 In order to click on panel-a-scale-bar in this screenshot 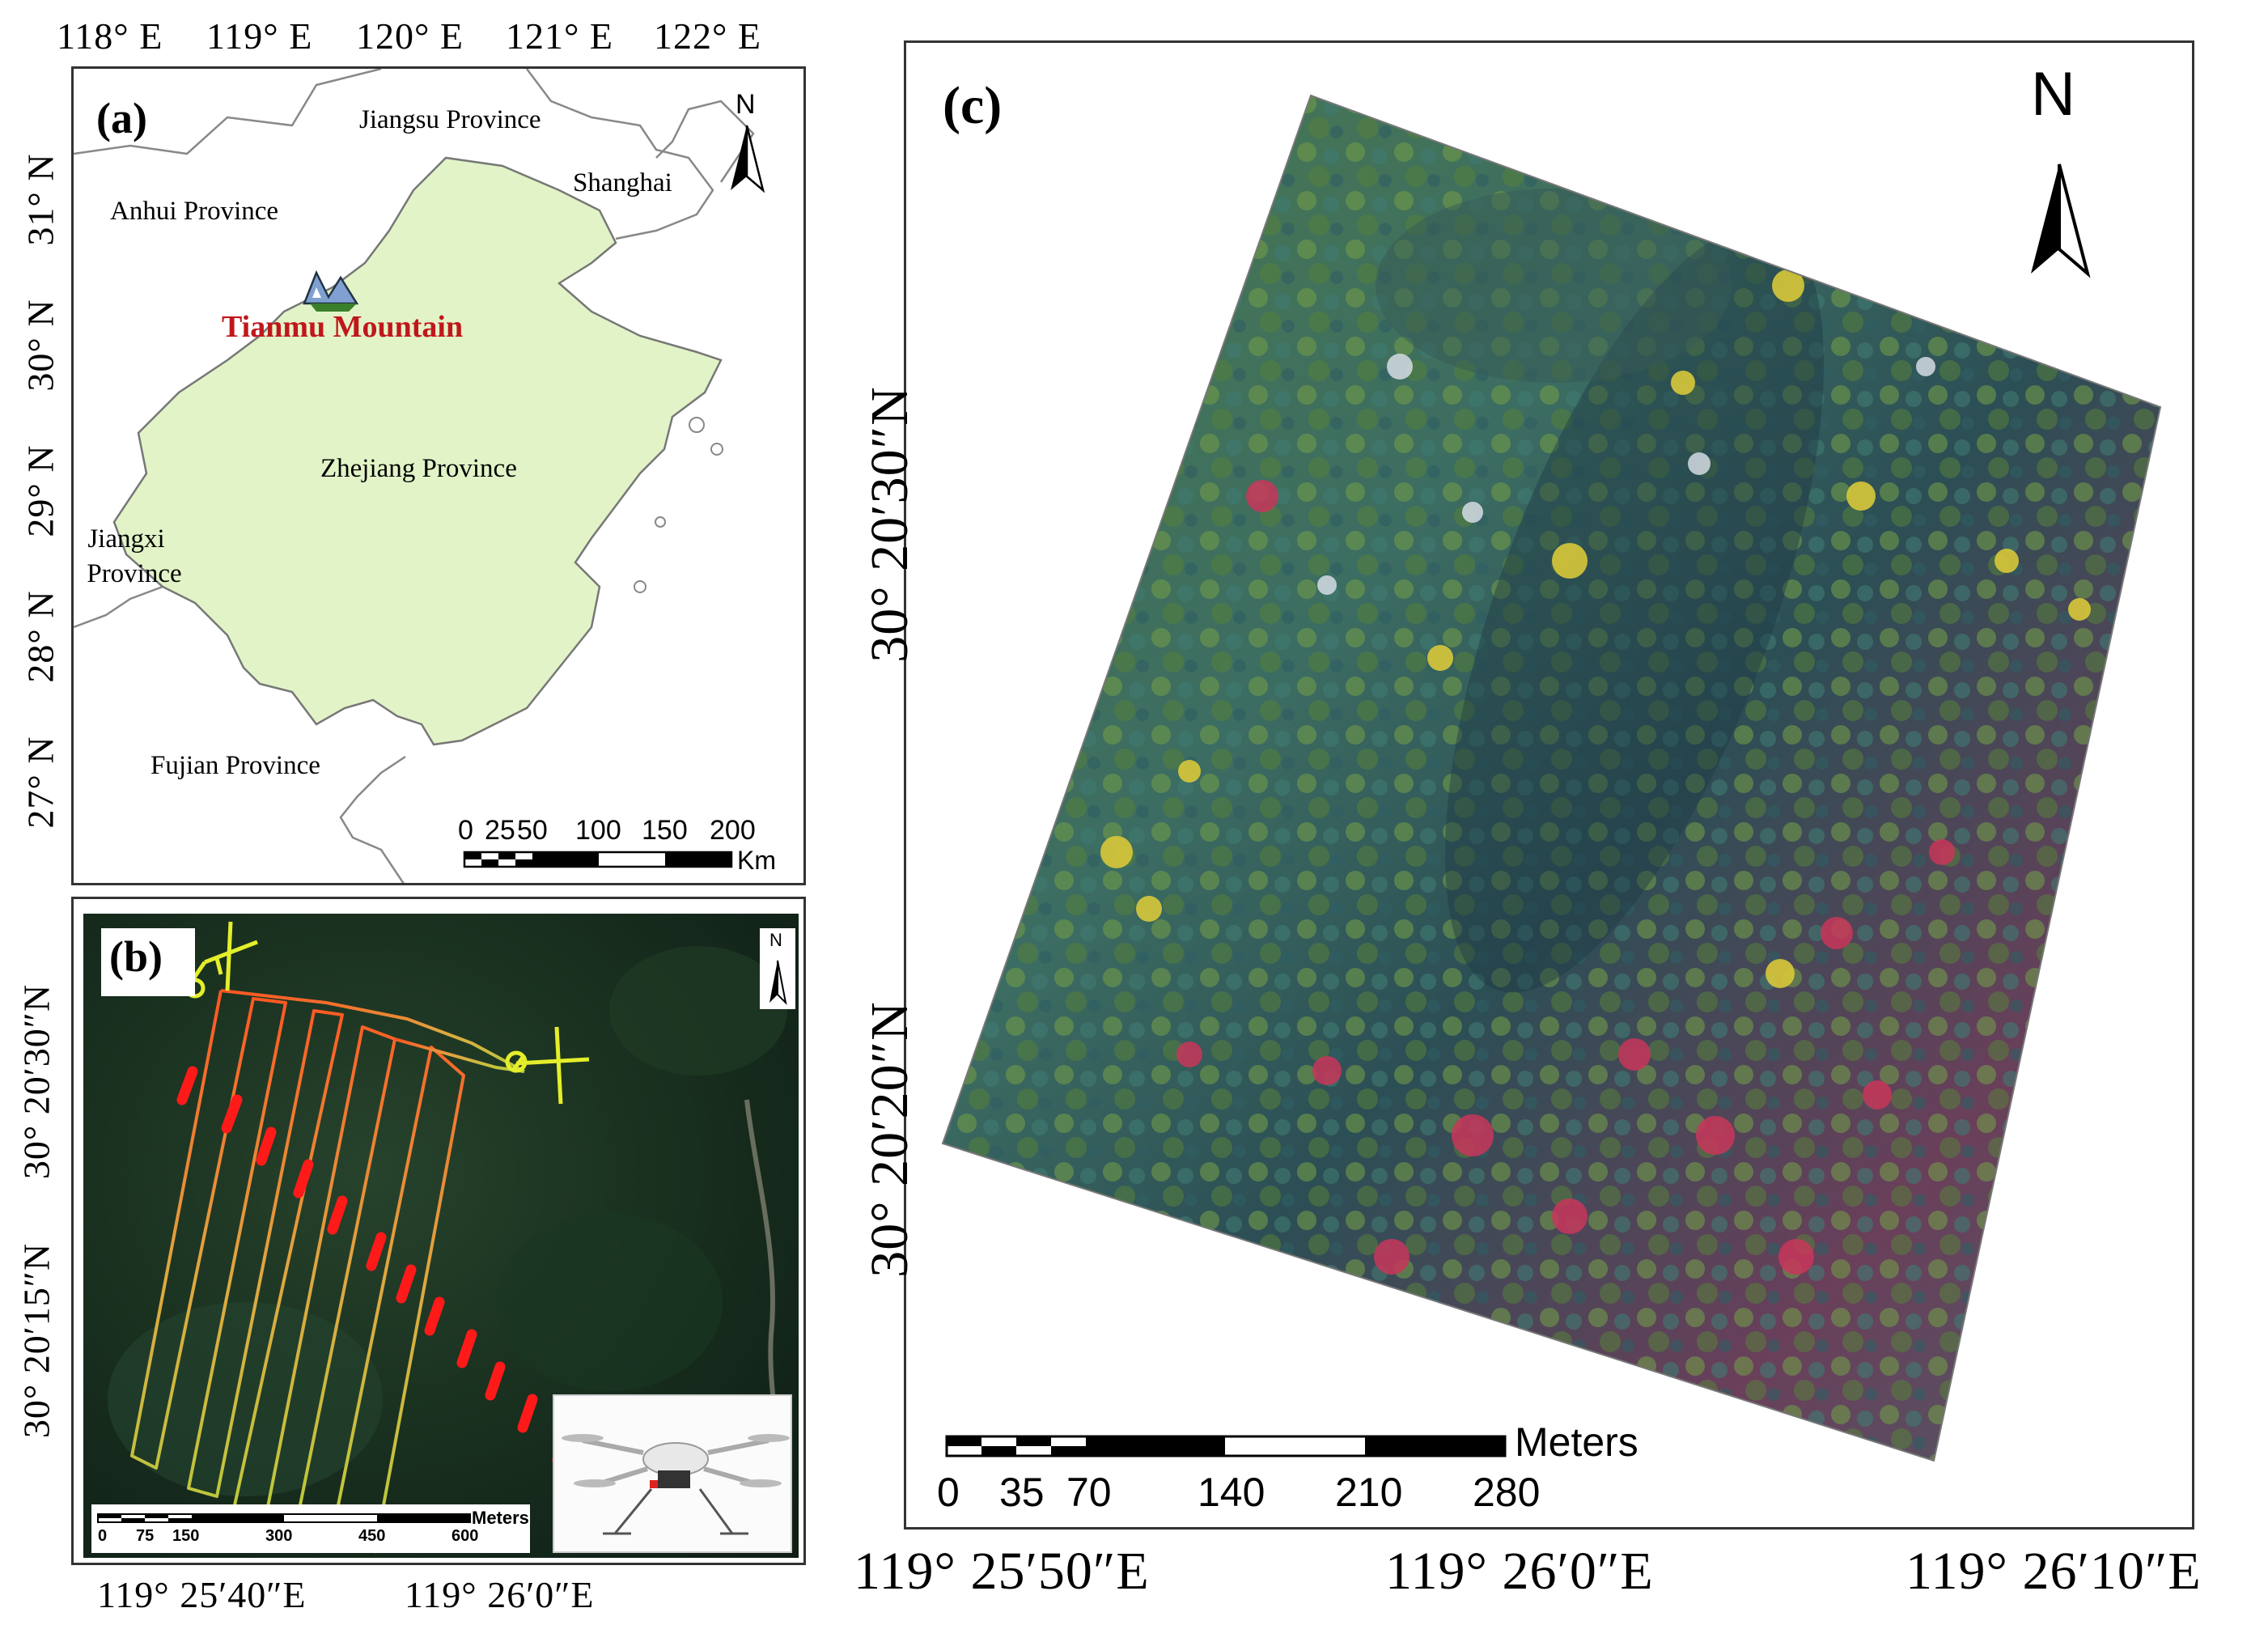, I will do `click(598, 859)`.